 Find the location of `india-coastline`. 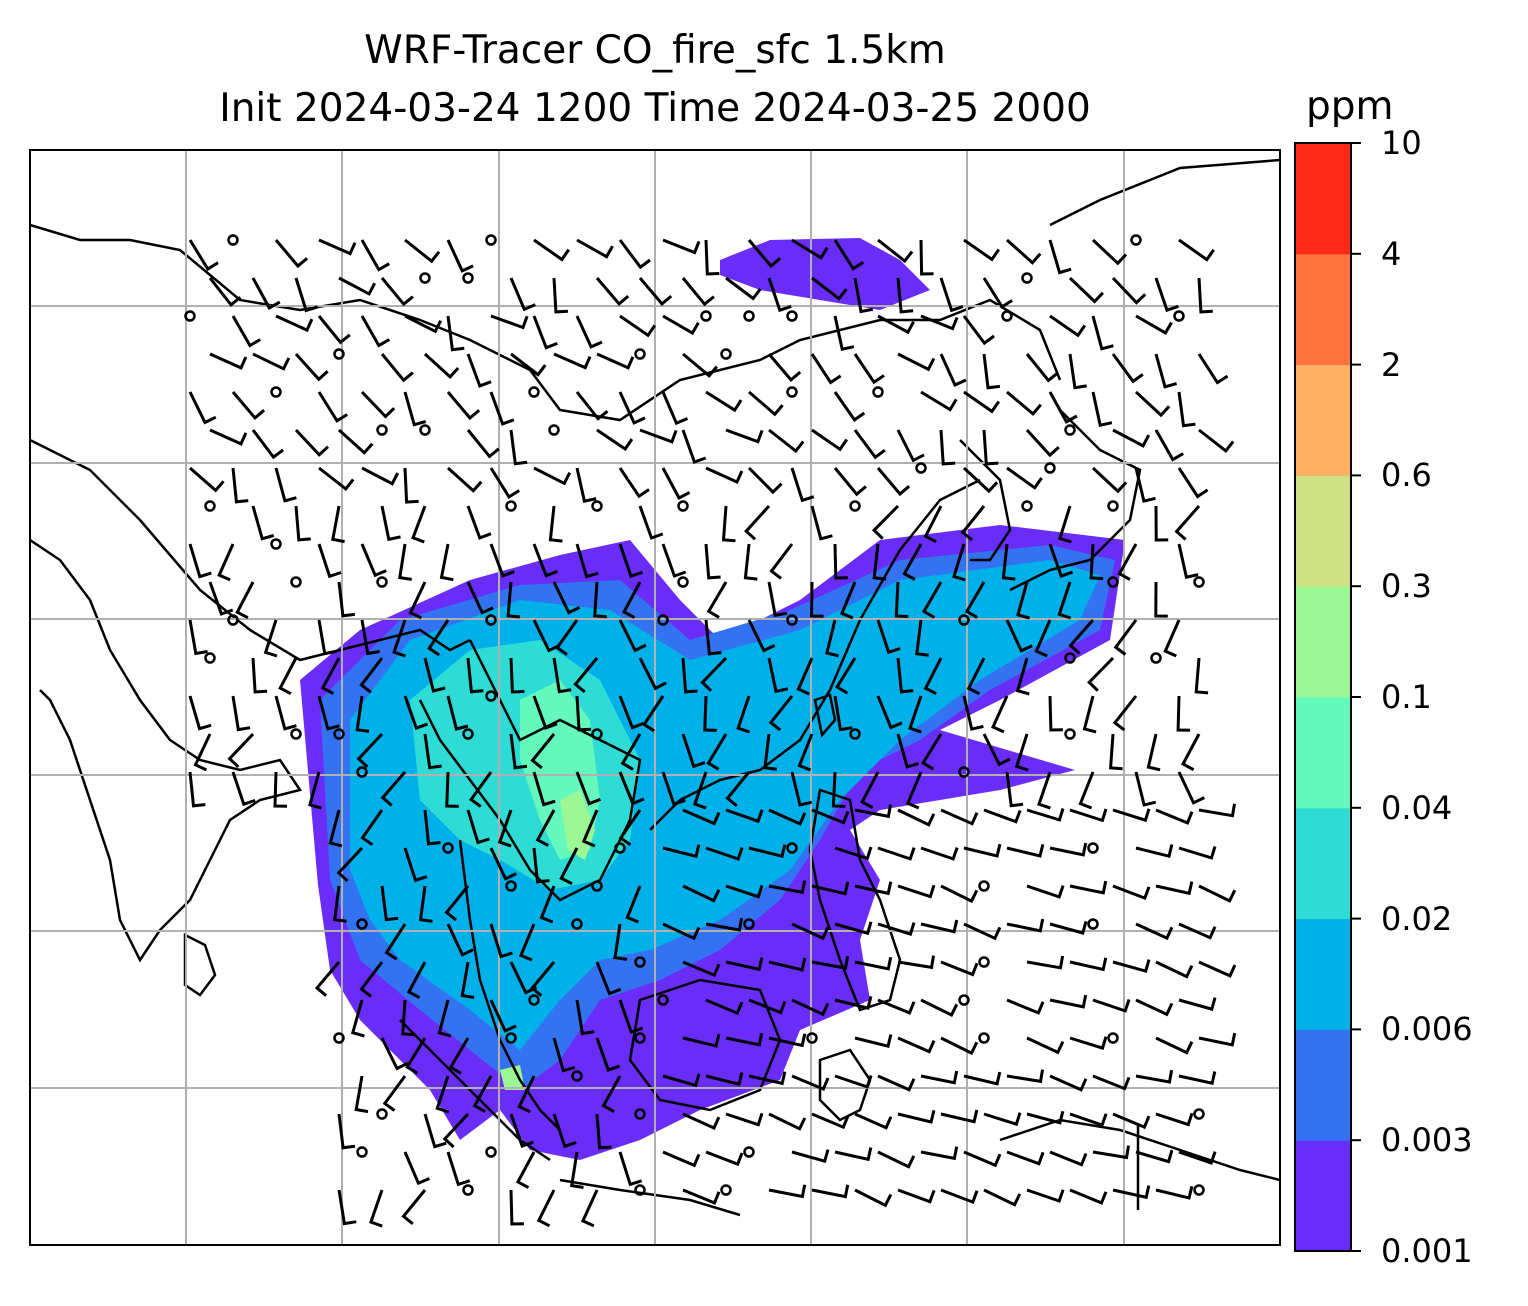

india-coastline is located at coordinates (166, 750).